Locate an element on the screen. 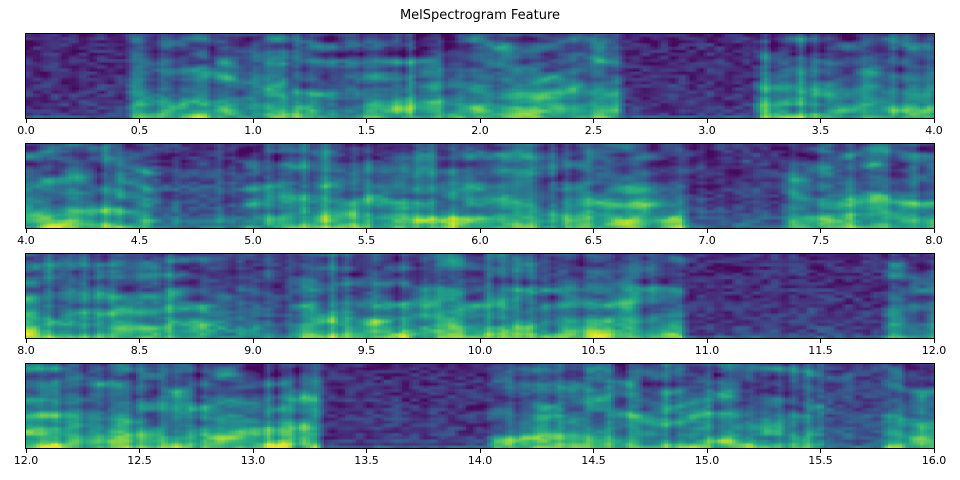 Image resolution: width=960 pixels, height=480 pixels. x-tick-label: 10.5 is located at coordinates (593, 350).